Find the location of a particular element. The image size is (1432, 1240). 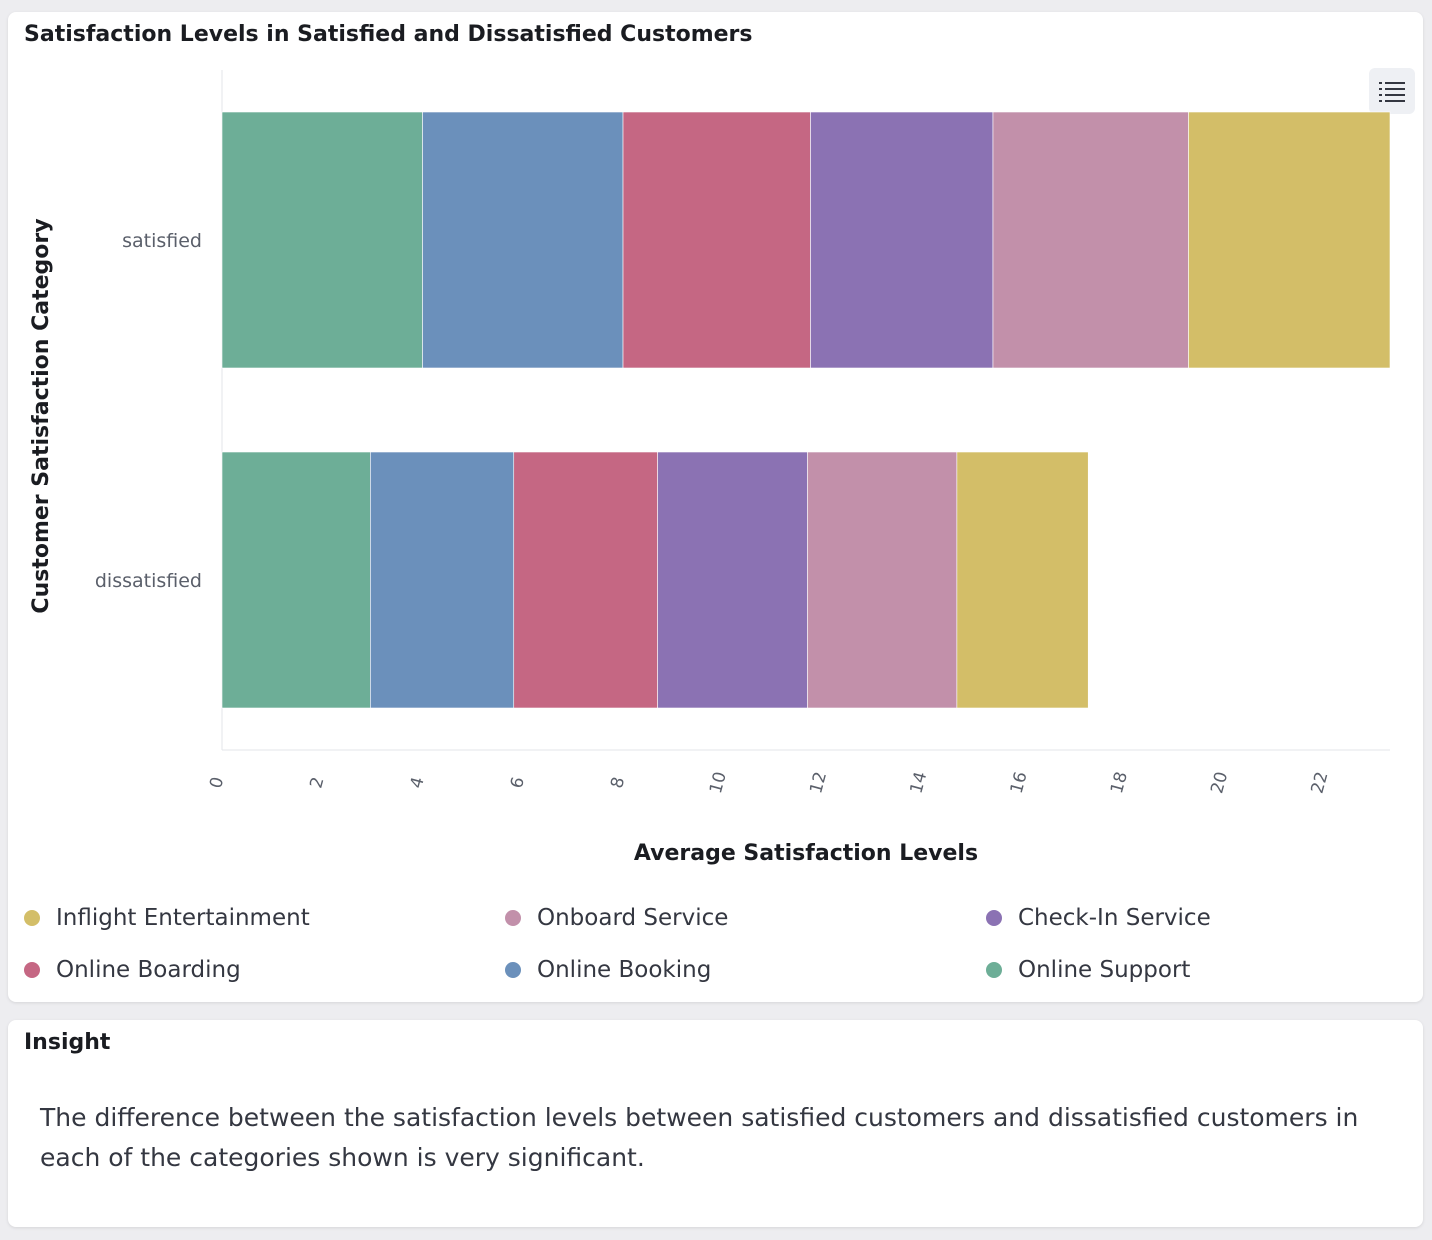

legend-item: Online Support is located at coordinates (1088, 970).